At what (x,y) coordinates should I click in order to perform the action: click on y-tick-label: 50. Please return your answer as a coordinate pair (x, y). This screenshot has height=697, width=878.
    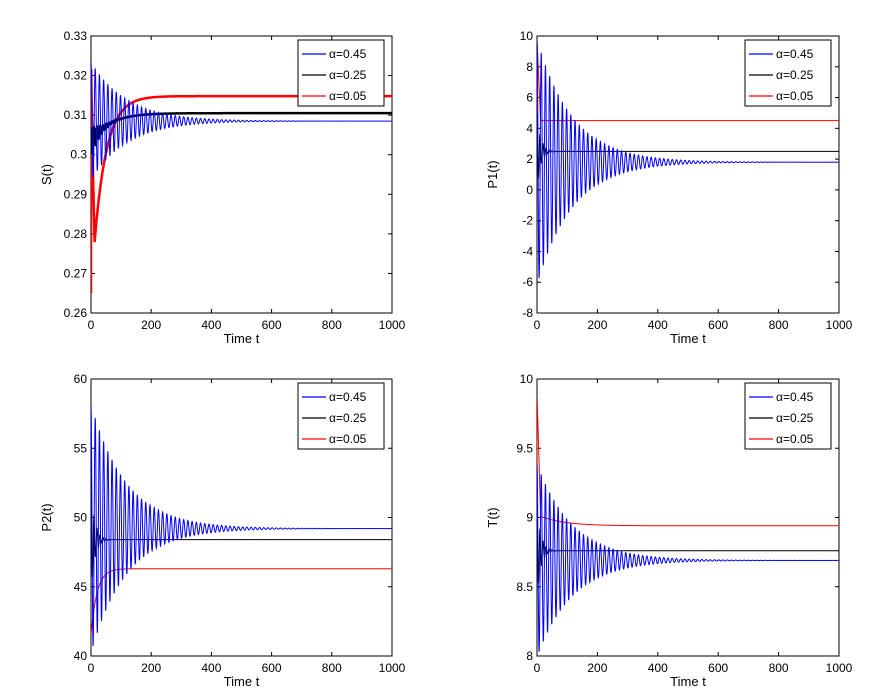
    Looking at the image, I should click on (81, 518).